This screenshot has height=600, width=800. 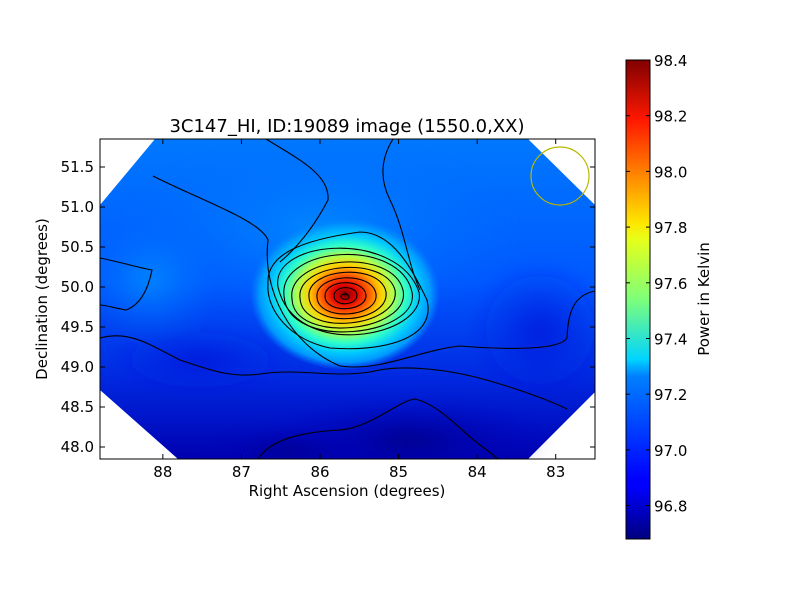 What do you see at coordinates (670, 507) in the screenshot?
I see `colorbar-tick-label: 96.8` at bounding box center [670, 507].